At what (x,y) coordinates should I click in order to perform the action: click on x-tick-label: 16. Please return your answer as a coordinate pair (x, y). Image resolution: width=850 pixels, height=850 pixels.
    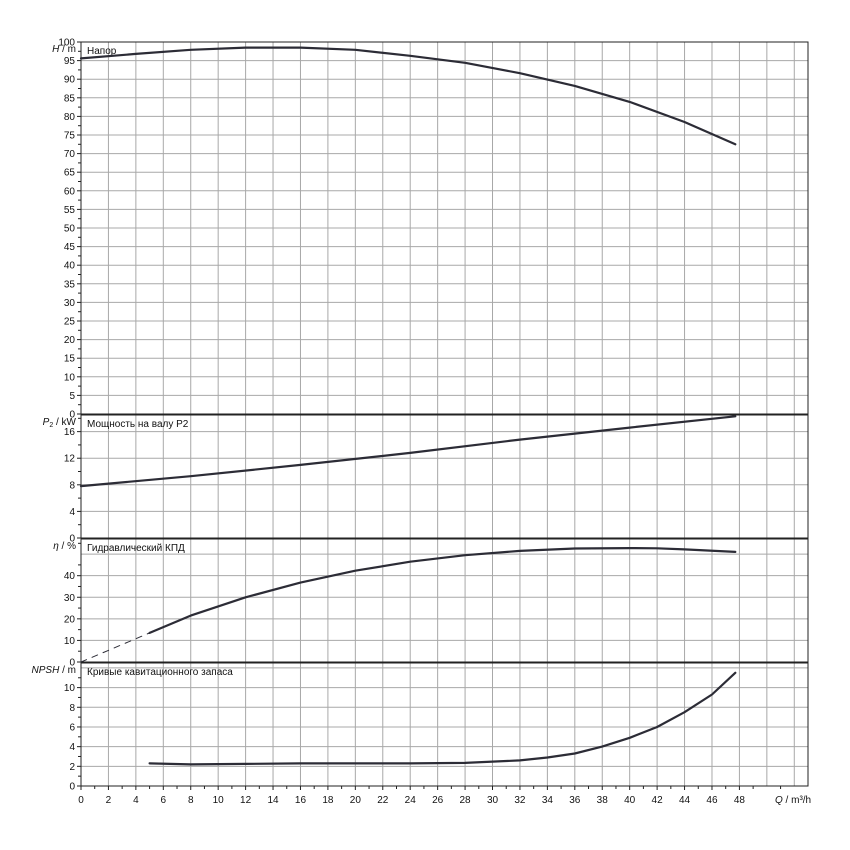
    Looking at the image, I should click on (301, 800).